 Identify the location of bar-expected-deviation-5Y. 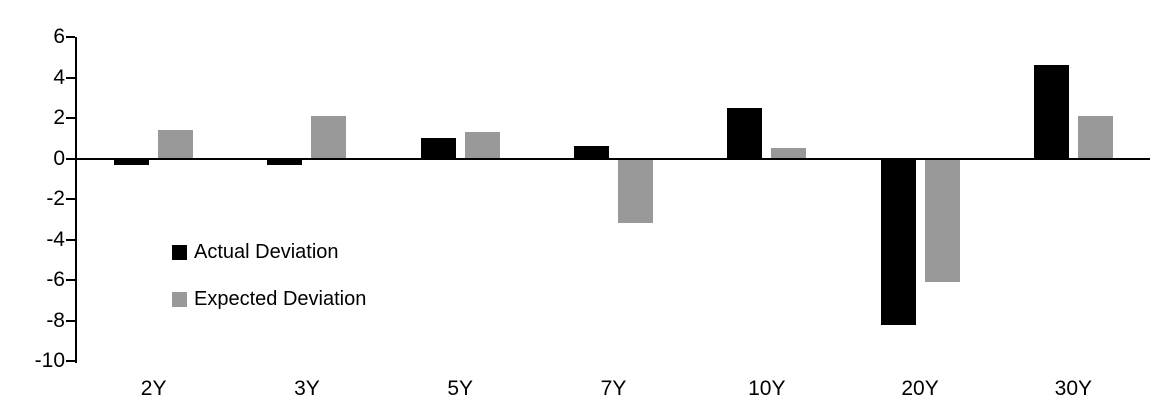
(482, 145).